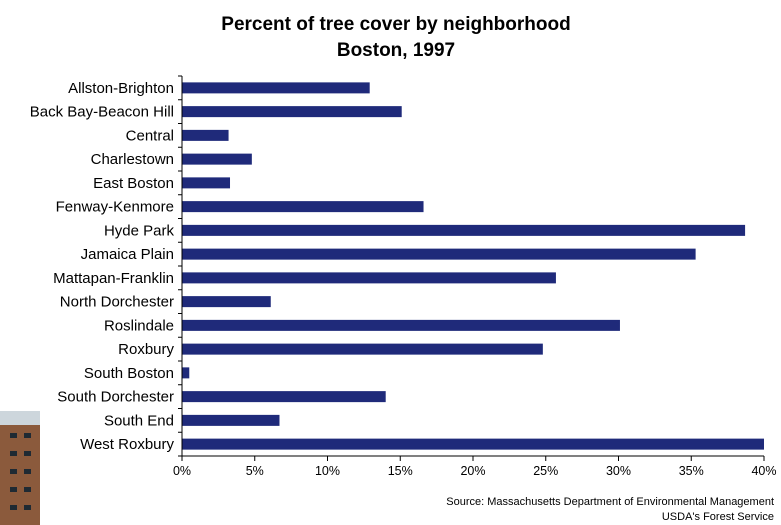  What do you see at coordinates (121, 88) in the screenshot?
I see `category-label-allston-brighton: Allston-Brighton` at bounding box center [121, 88].